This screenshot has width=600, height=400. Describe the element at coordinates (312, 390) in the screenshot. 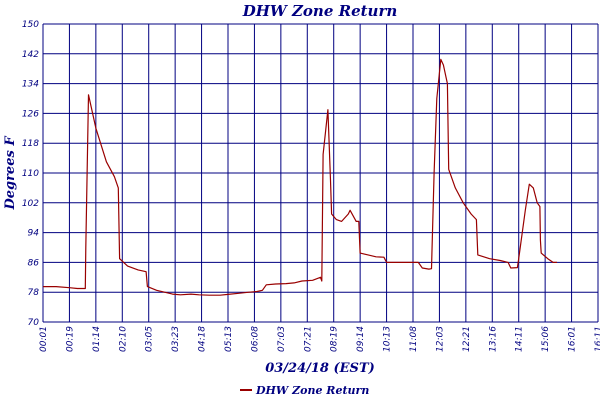

I see `legend-label: DHW Zone Return` at that location.